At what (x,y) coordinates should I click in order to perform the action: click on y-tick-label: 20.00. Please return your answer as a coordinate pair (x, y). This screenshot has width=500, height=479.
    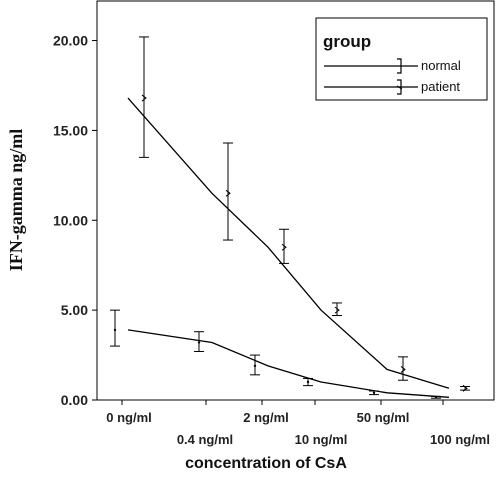
    Looking at the image, I should click on (70, 41).